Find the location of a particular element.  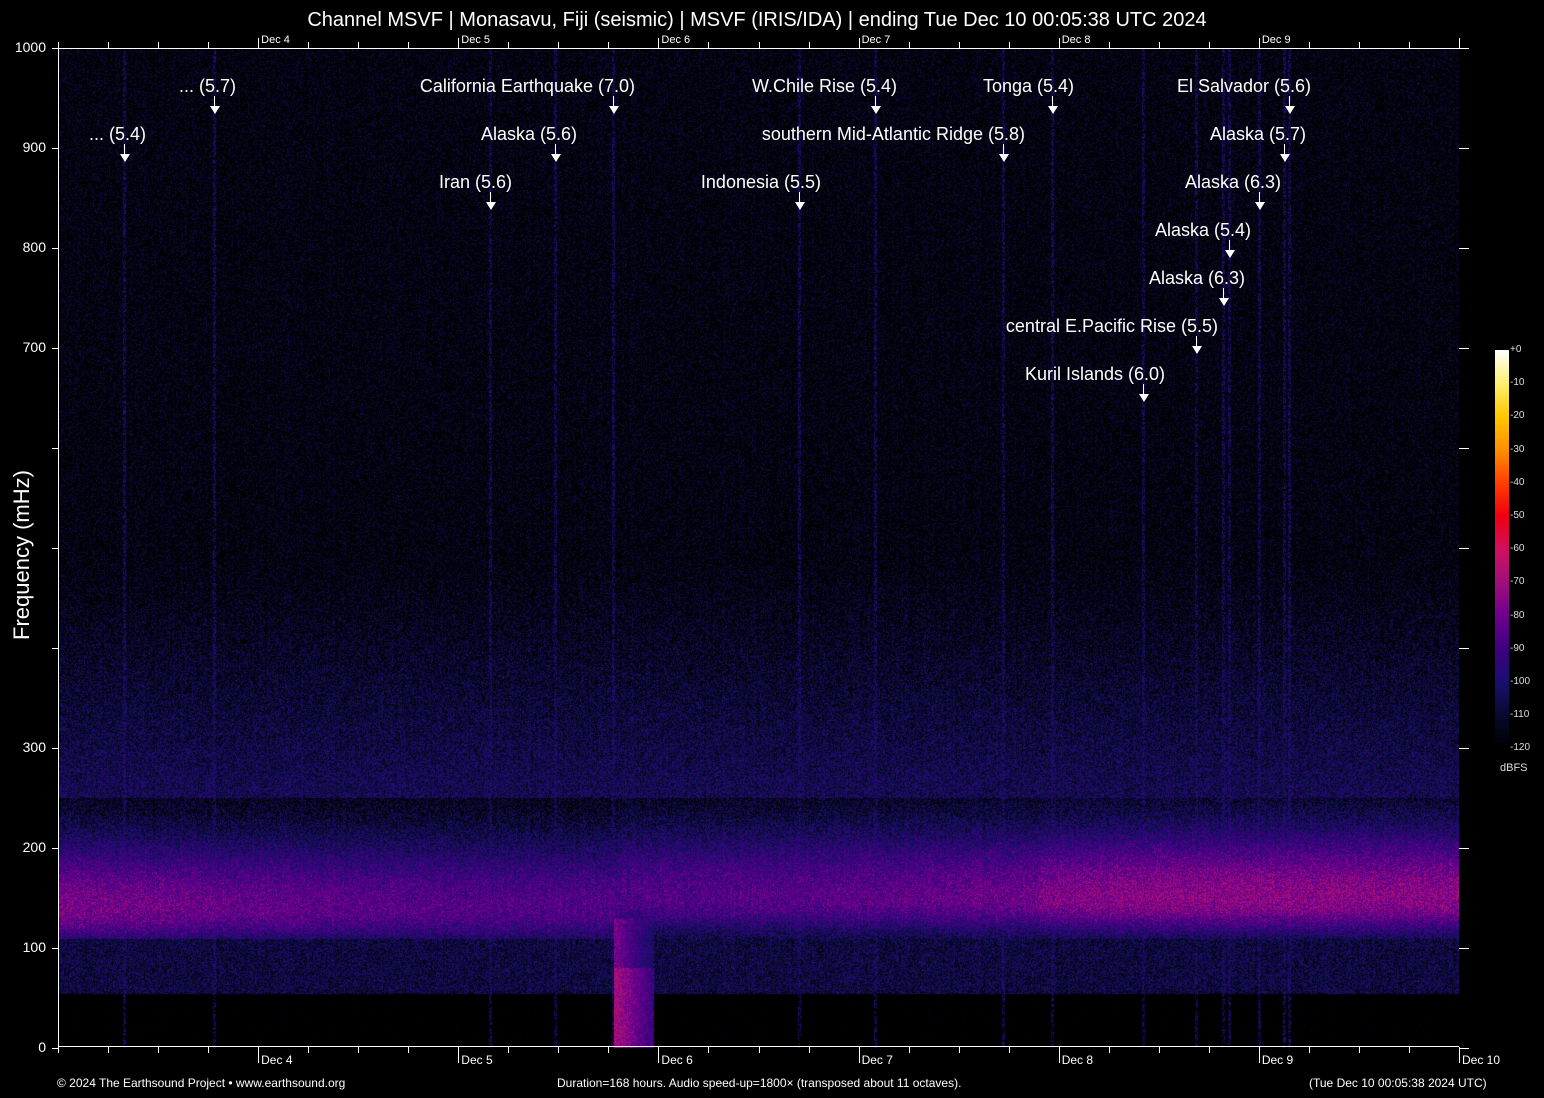

x-top-tick-label: Dec 6 is located at coordinates (676, 40).